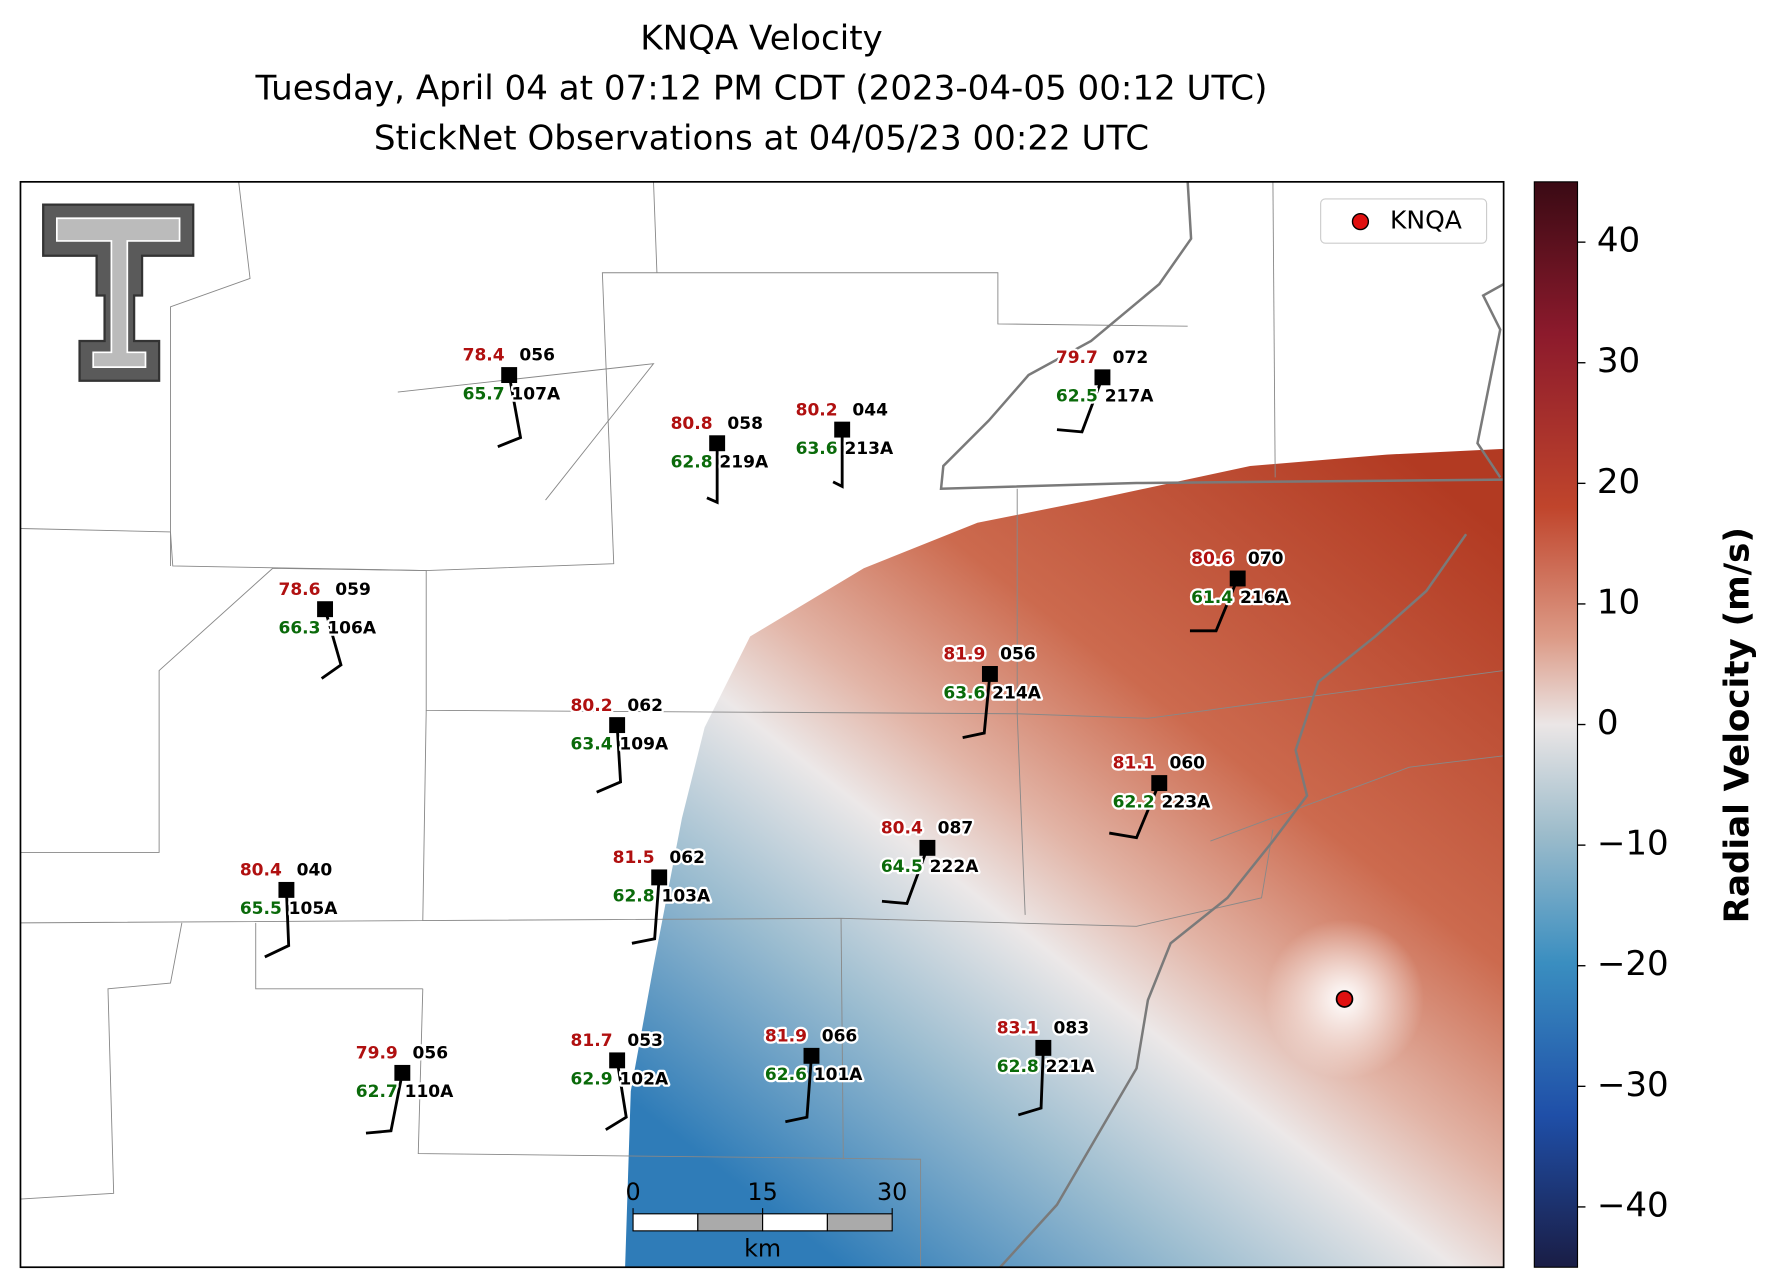  Describe the element at coordinates (1187, 802) in the screenshot. I see `station-id: 223A` at that location.